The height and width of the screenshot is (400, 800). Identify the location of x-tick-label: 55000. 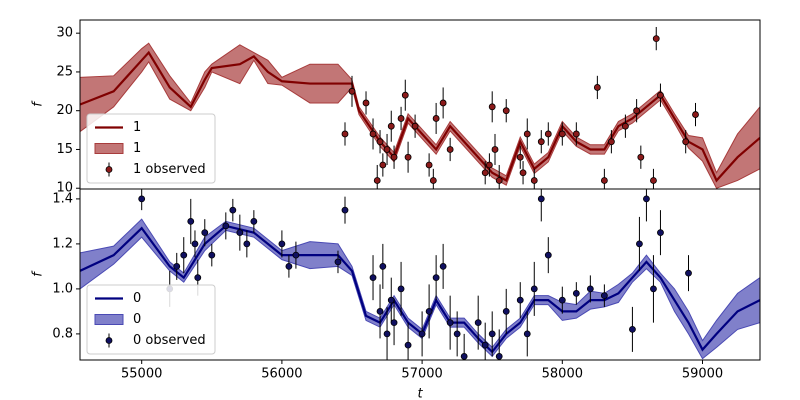
(141, 374).